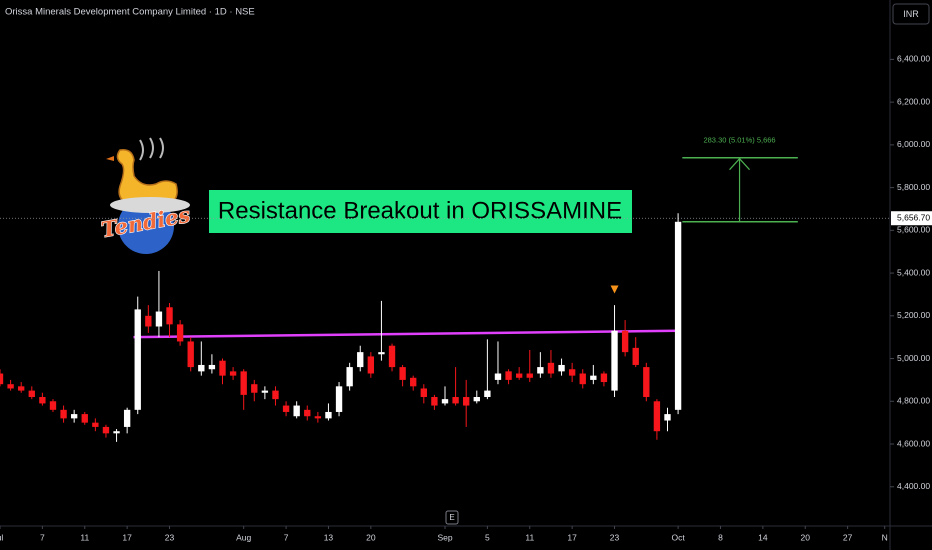  What do you see at coordinates (406, 334) in the screenshot?
I see `resistance-line` at bounding box center [406, 334].